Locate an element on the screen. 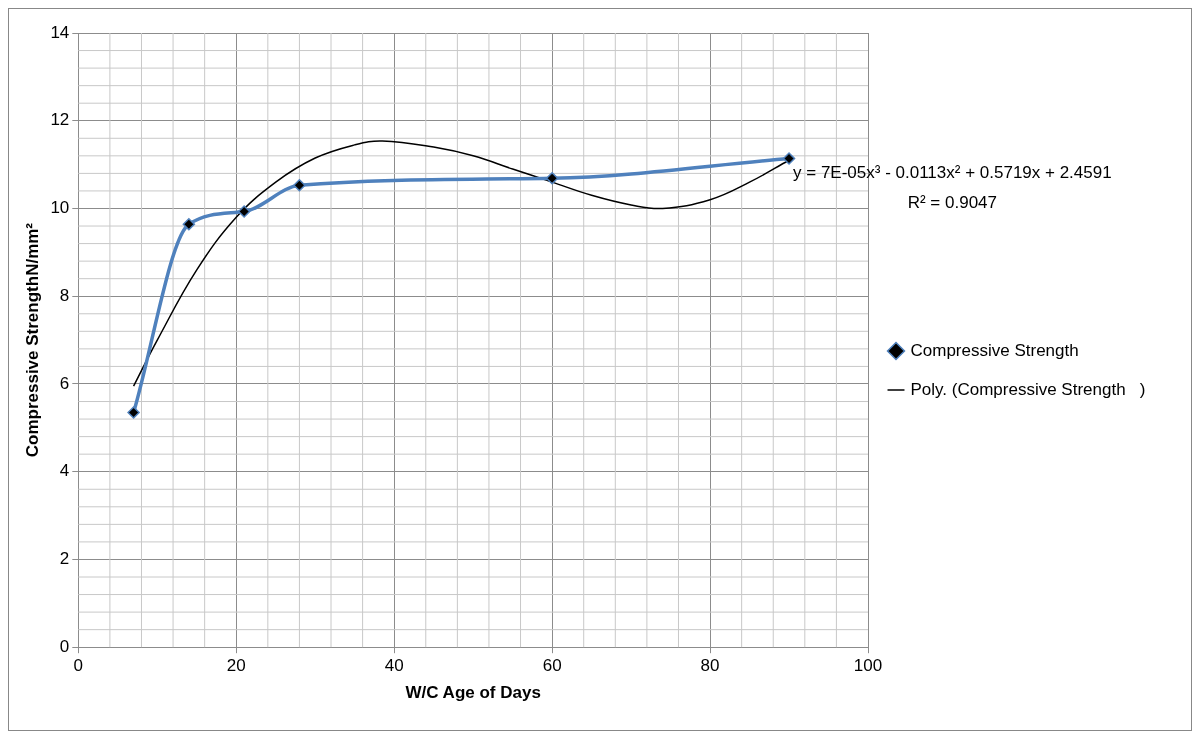 This screenshot has width=1200, height=739. x-tick-label: 20 is located at coordinates (236, 666).